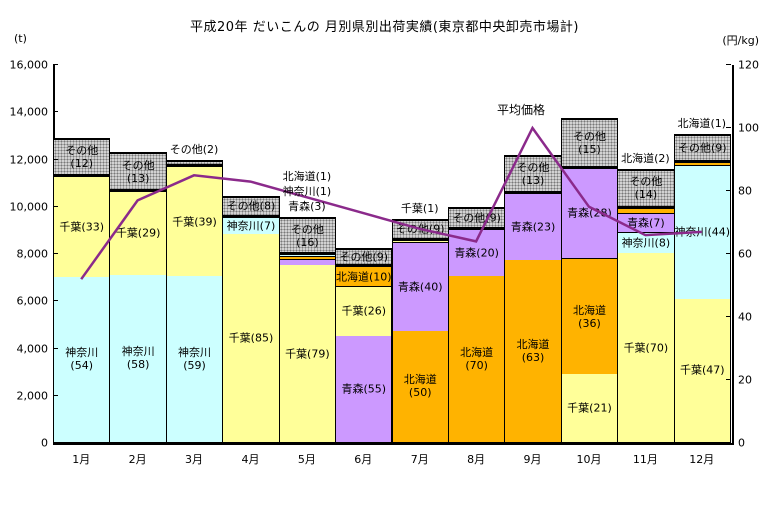 Image resolution: width=769 pixels, height=512 pixels. What do you see at coordinates (646, 305) in the screenshot?
I see `bar-11月: 千葉(70) 神奈川(8) 青森(7) その他 (14)` at bounding box center [646, 305].